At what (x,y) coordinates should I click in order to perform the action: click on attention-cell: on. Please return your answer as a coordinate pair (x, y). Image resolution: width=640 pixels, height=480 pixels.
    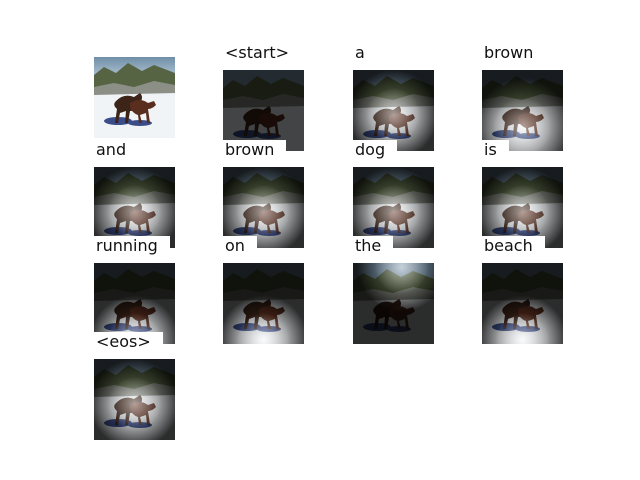
    Looking at the image, I should click on (263, 290).